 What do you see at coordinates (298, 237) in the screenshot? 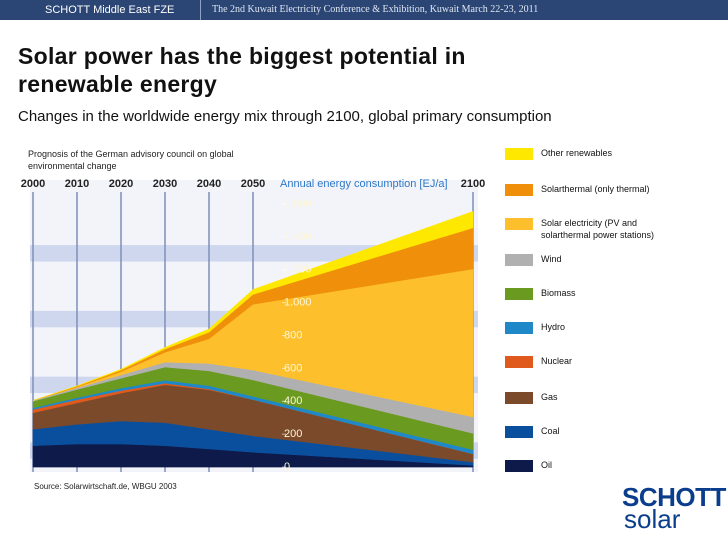
I see `y-tick-label: 1.400` at bounding box center [298, 237].